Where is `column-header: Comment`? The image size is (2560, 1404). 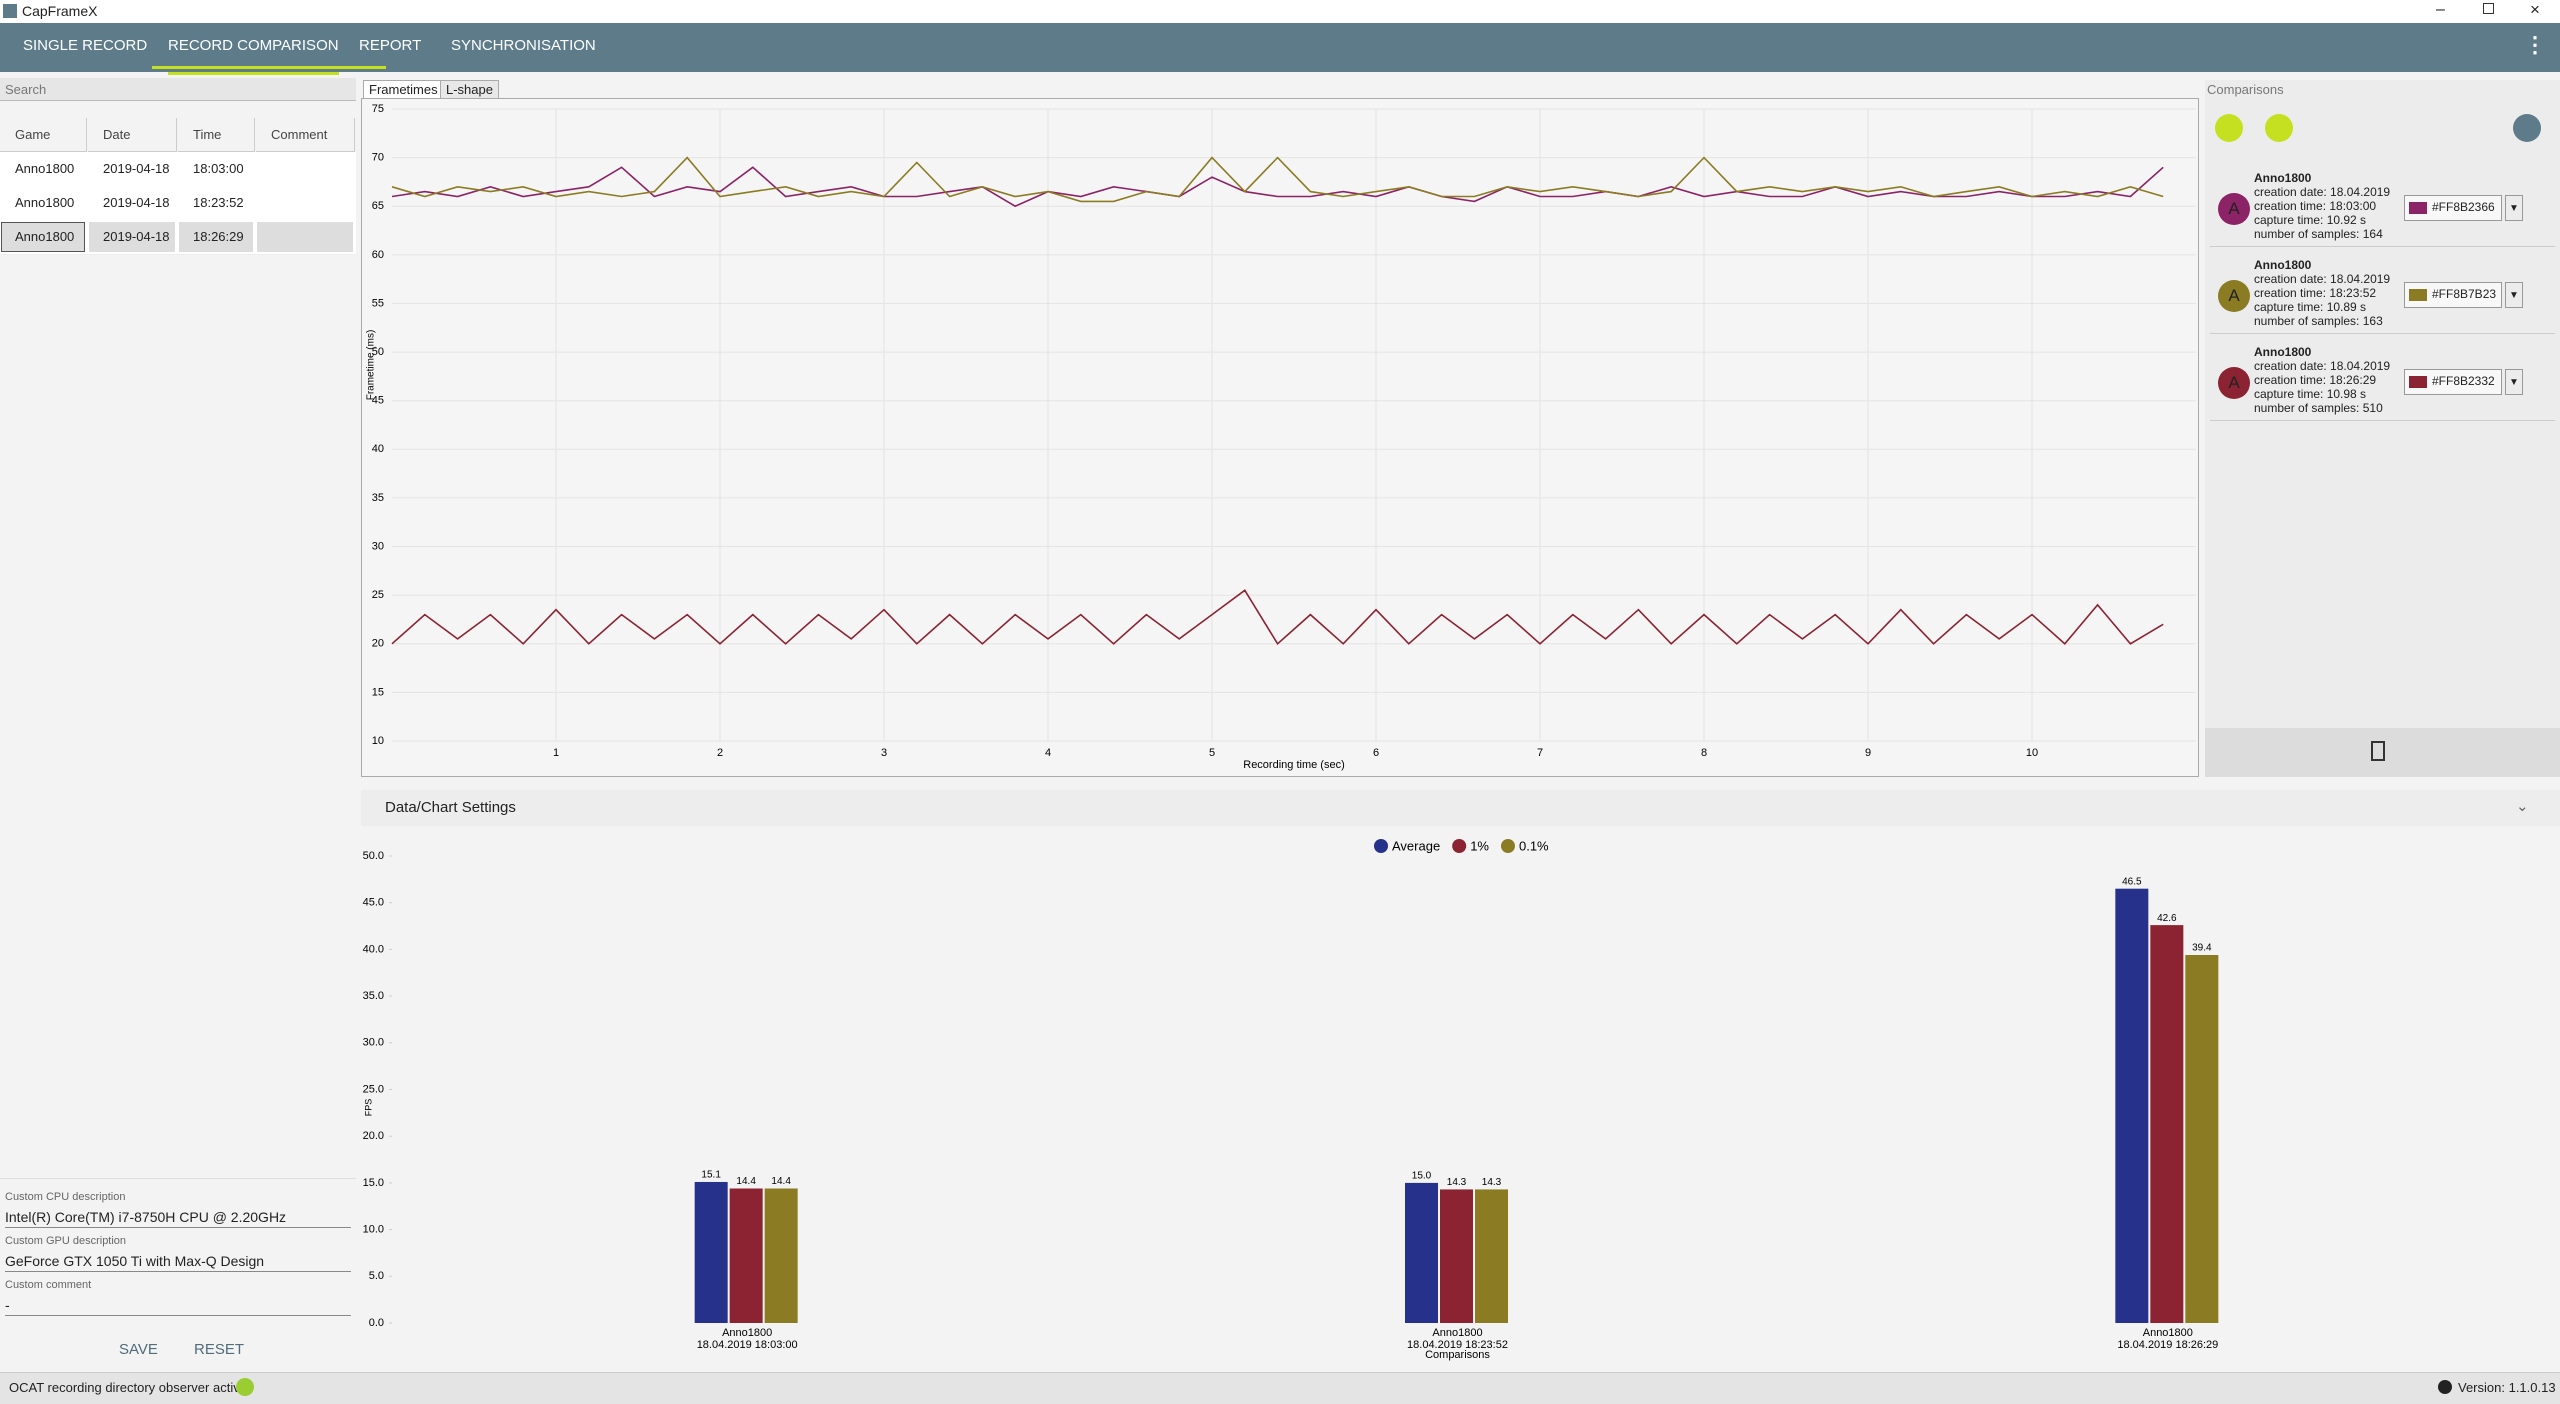 column-header: Comment is located at coordinates (305, 135).